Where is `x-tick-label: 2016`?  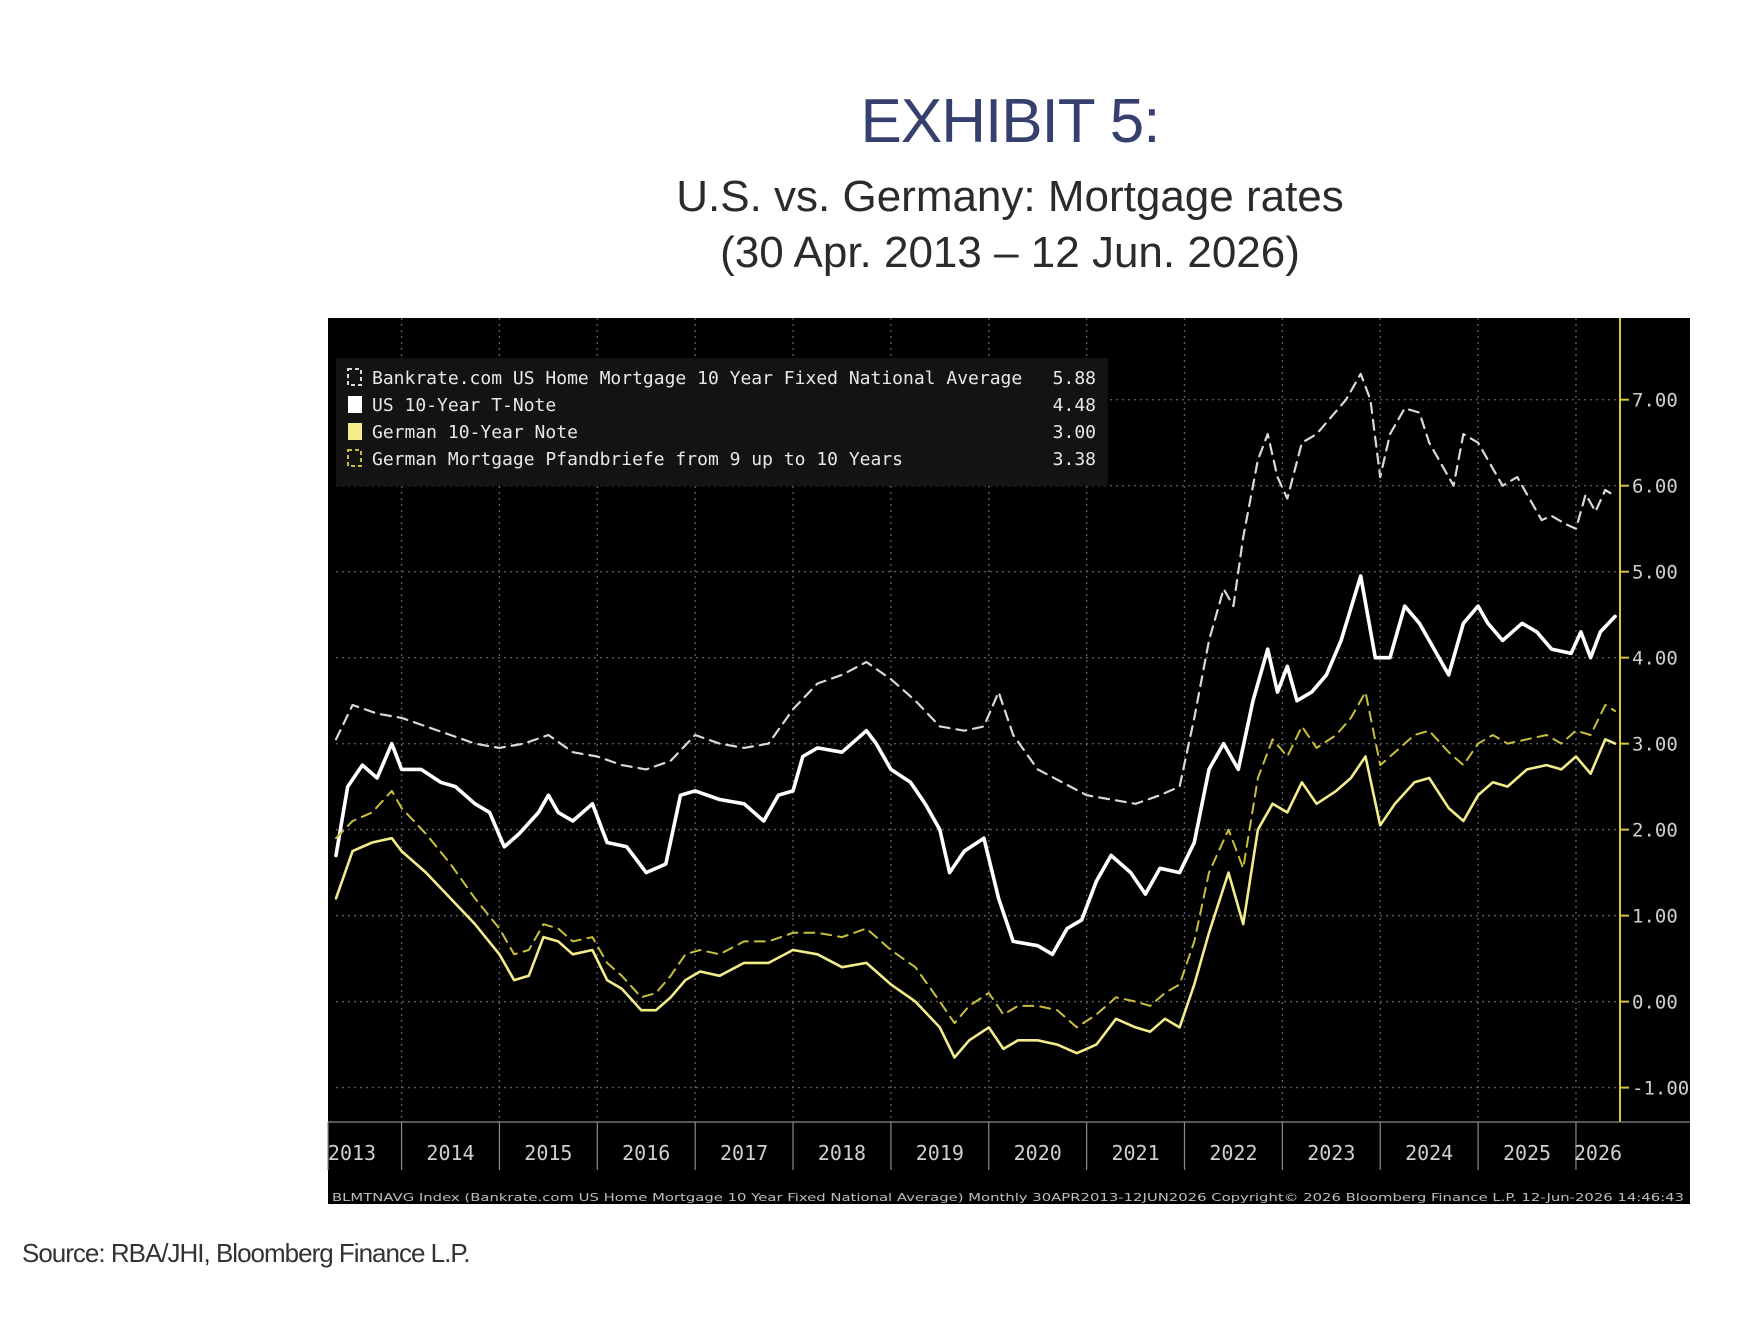 x-tick-label: 2016 is located at coordinates (646, 1153).